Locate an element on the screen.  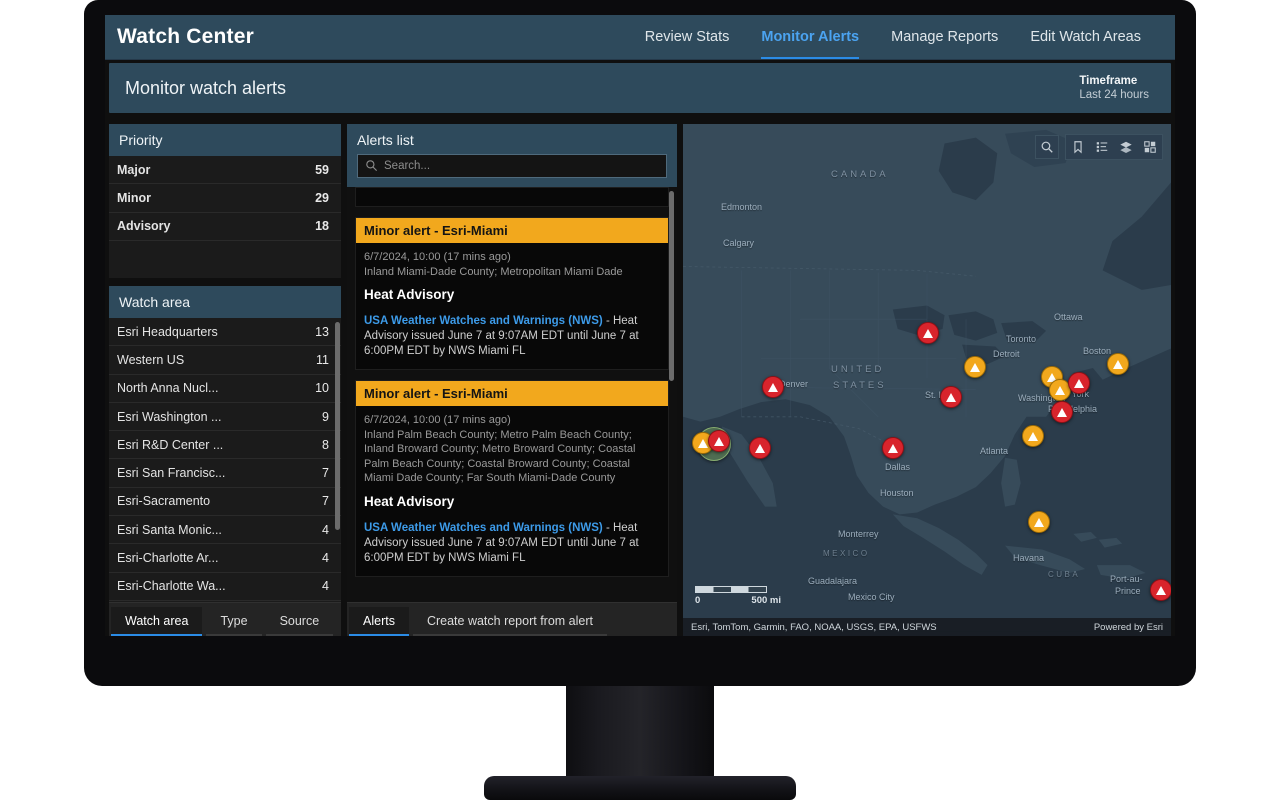
list-item-count: 4 is located at coordinates (325, 529).